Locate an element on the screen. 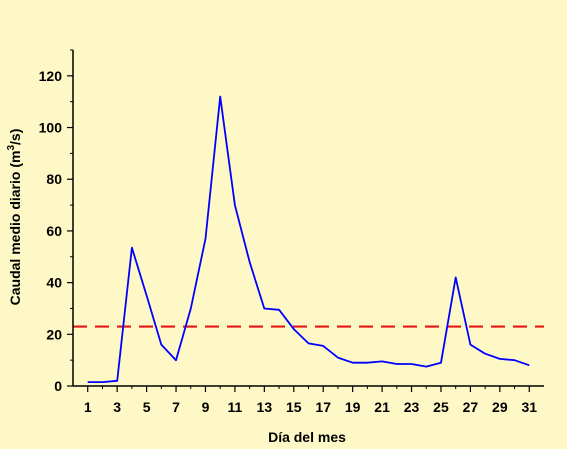 The height and width of the screenshot is (449, 567). y-tick-label: 60 is located at coordinates (54, 231).